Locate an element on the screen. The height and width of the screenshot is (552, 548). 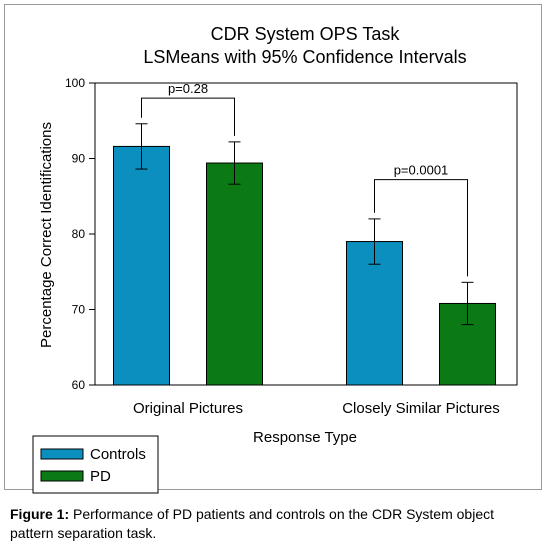
y-tick-label: 80 is located at coordinates (79, 234).